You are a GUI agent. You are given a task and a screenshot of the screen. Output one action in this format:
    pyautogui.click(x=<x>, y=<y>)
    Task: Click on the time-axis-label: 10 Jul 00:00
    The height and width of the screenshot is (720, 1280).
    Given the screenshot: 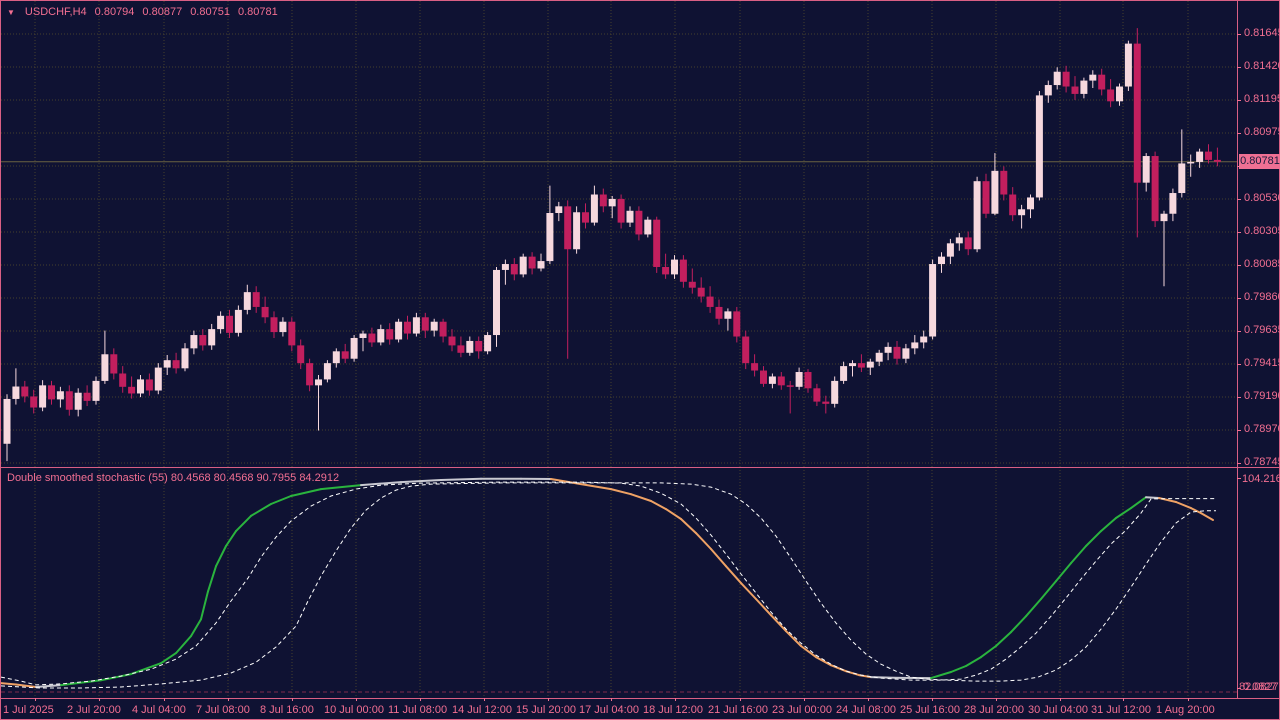 What is the action you would take?
    pyautogui.click(x=354, y=710)
    